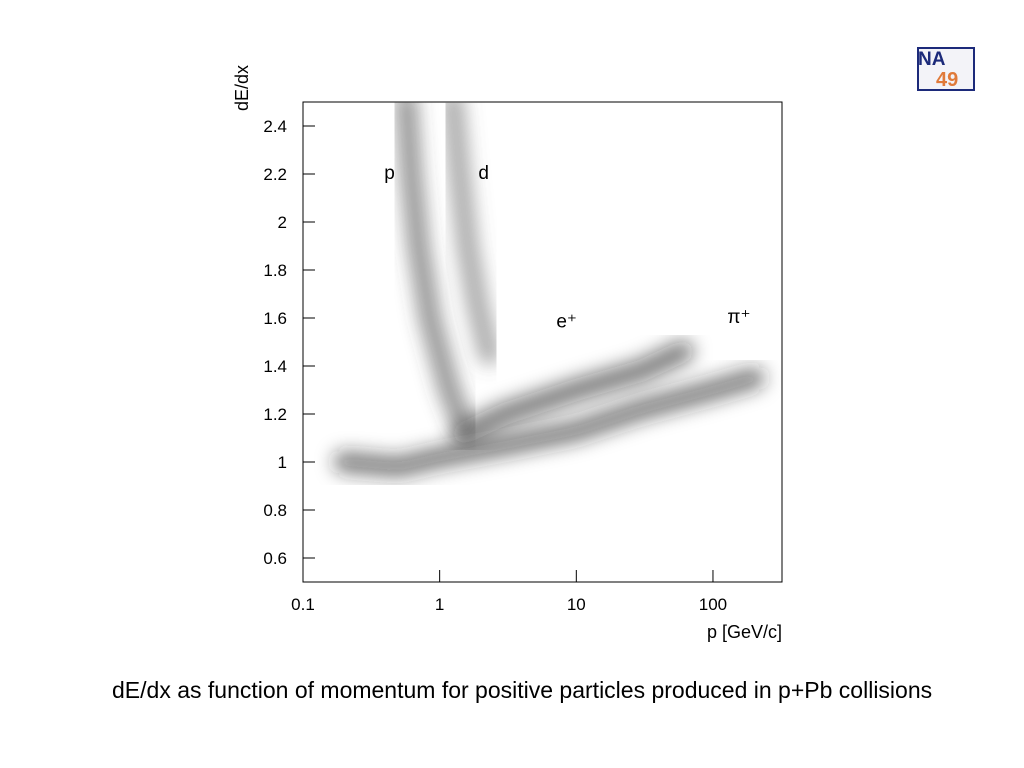 This screenshot has width=1024, height=768. What do you see at coordinates (275, 366) in the screenshot?
I see `y-tick-label: 1.4` at bounding box center [275, 366].